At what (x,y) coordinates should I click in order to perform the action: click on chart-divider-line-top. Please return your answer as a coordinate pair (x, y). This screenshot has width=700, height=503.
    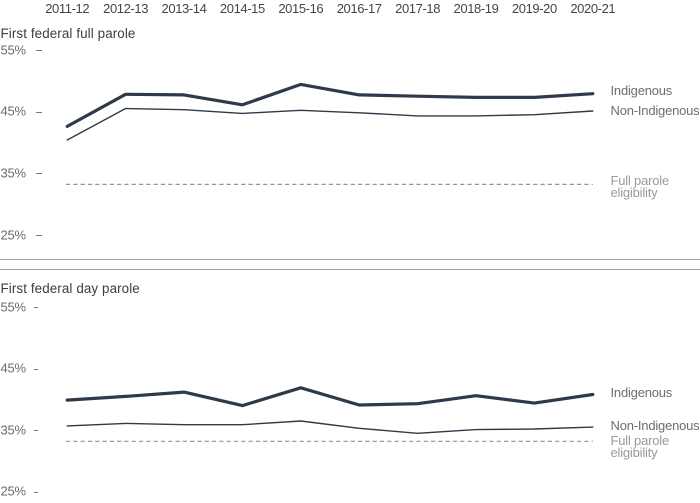
    Looking at the image, I should click on (350, 260).